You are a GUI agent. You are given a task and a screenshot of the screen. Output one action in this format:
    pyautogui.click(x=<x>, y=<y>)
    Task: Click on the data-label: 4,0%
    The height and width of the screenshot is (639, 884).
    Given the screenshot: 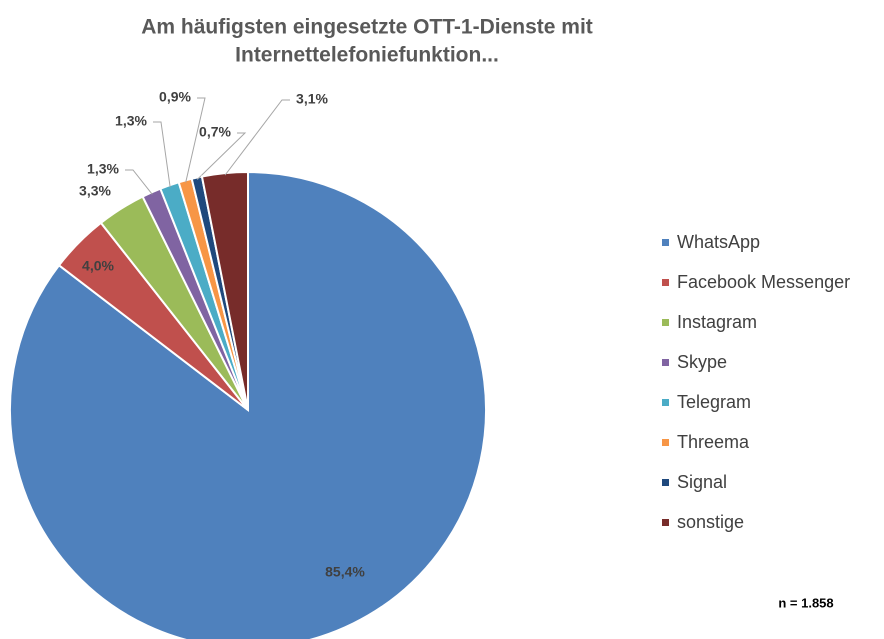 What is the action you would take?
    pyautogui.click(x=98, y=266)
    